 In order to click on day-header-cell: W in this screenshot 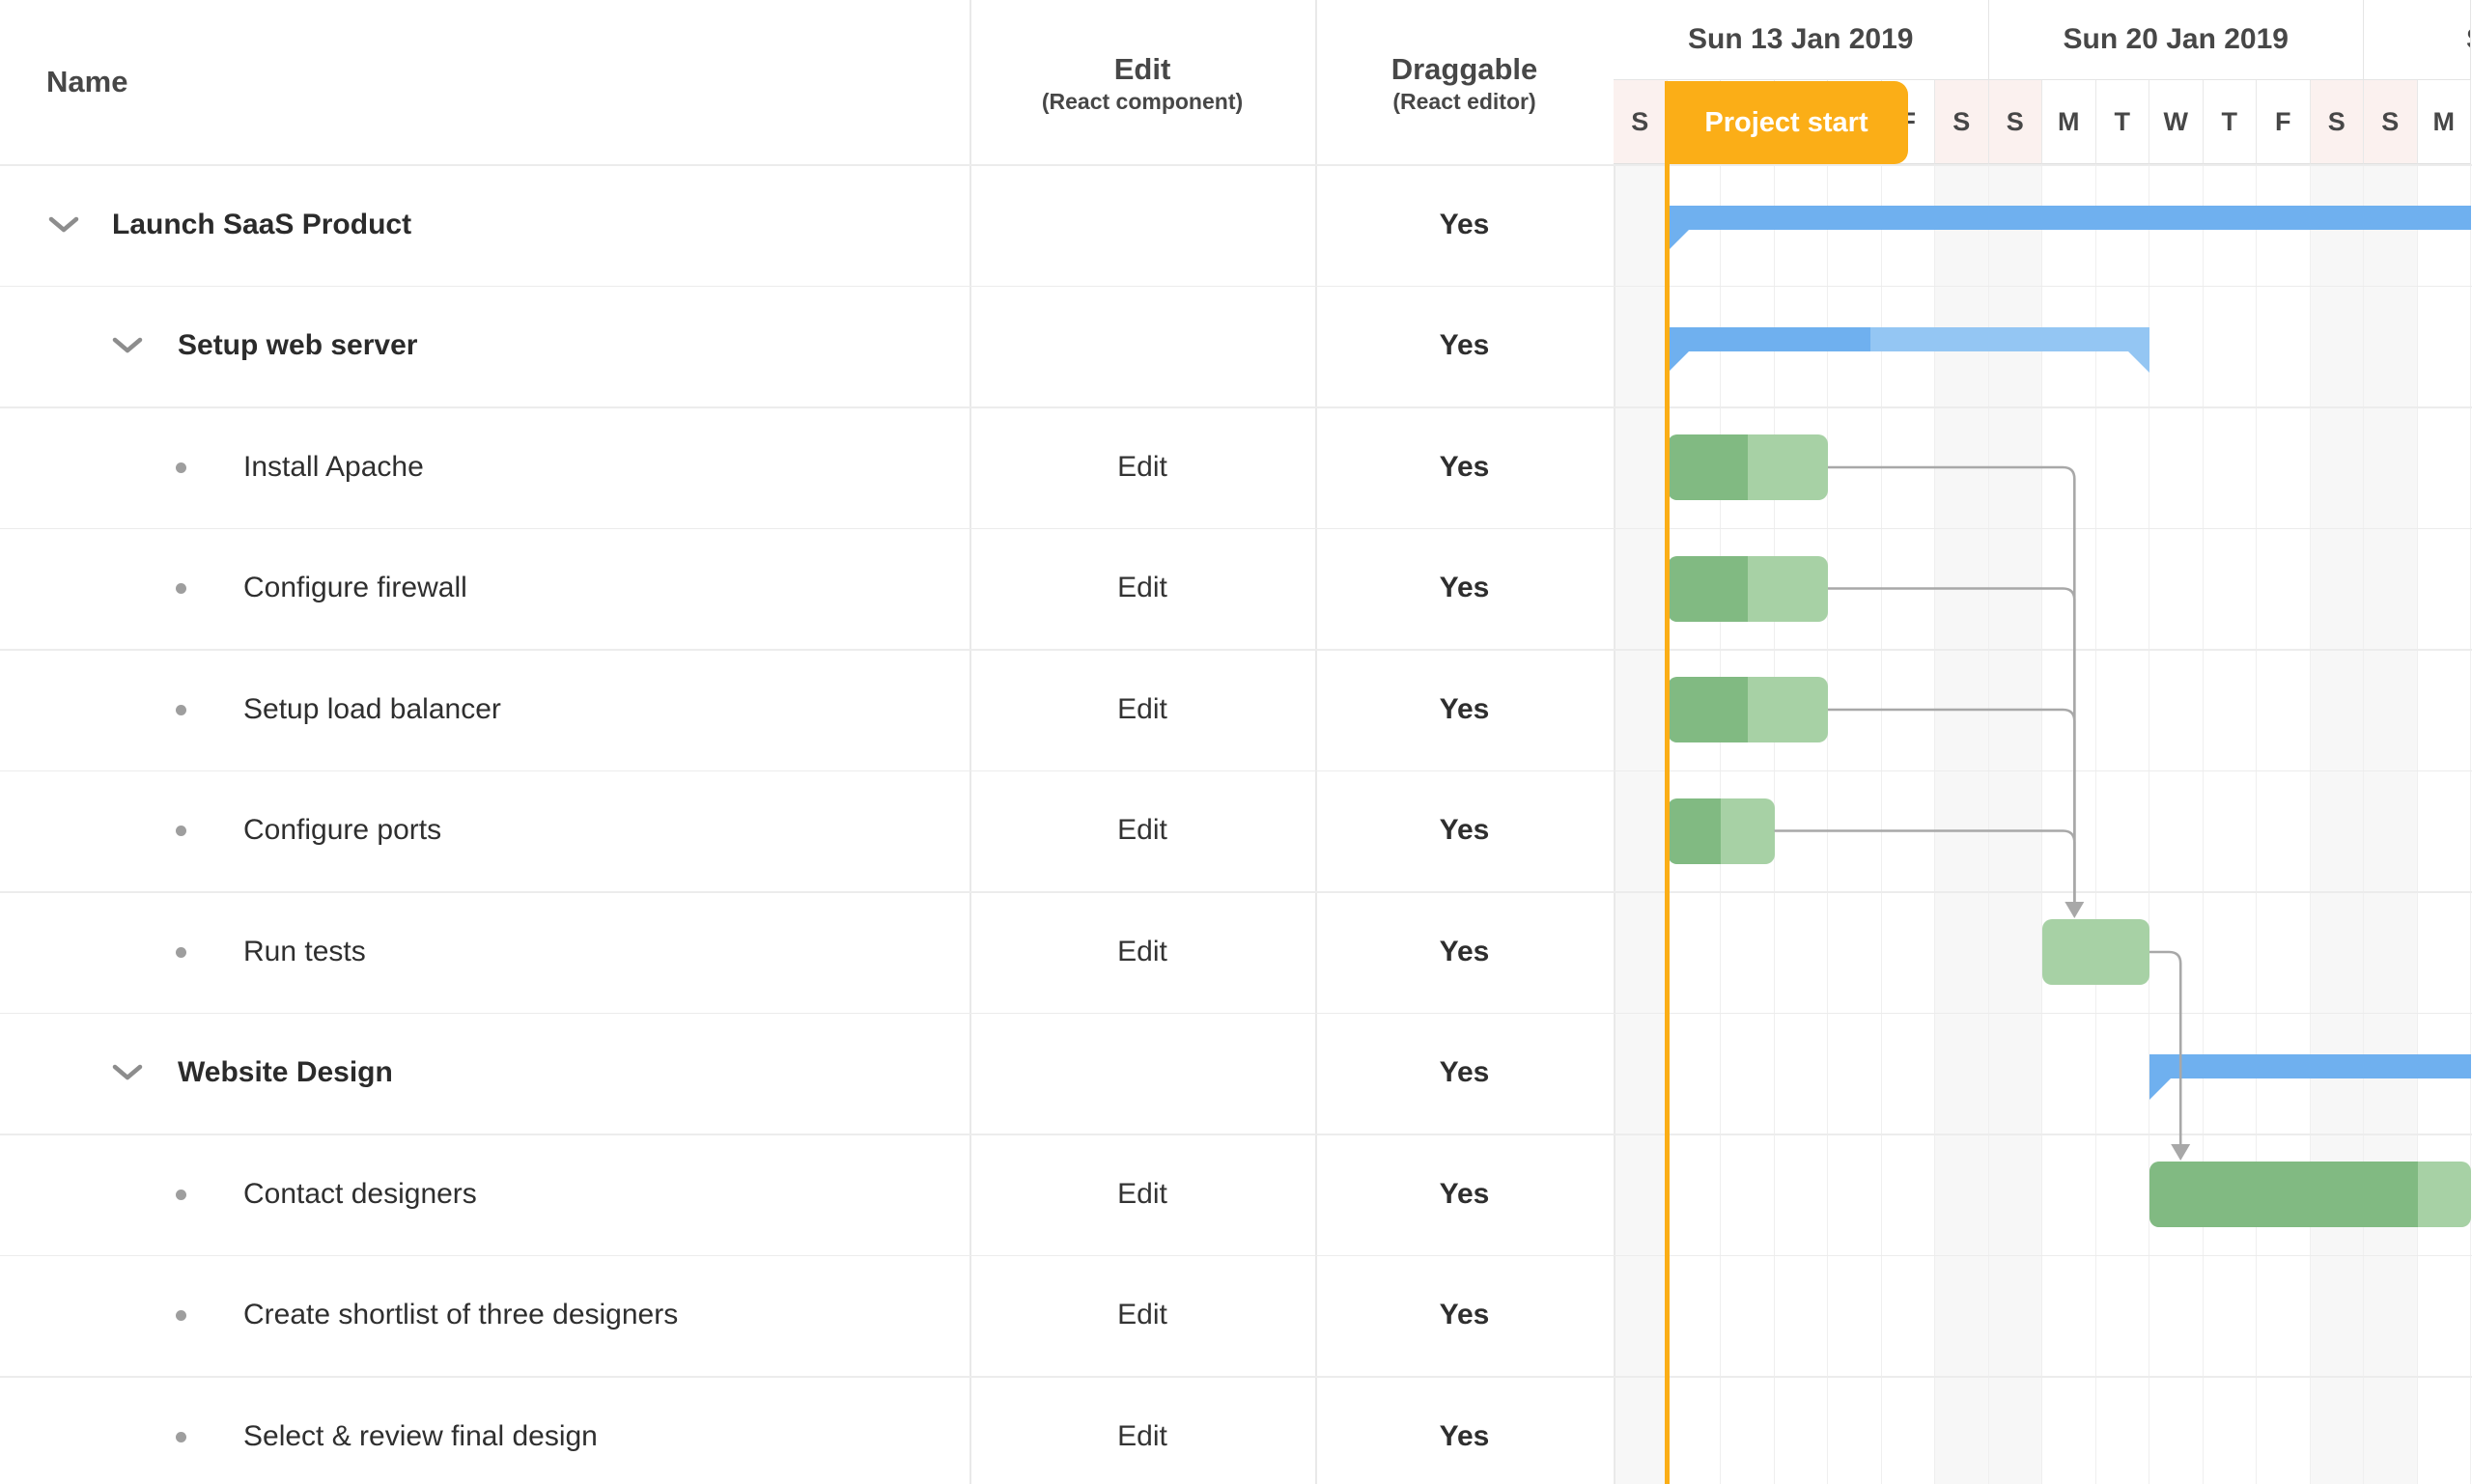, I will do `click(2176, 122)`.